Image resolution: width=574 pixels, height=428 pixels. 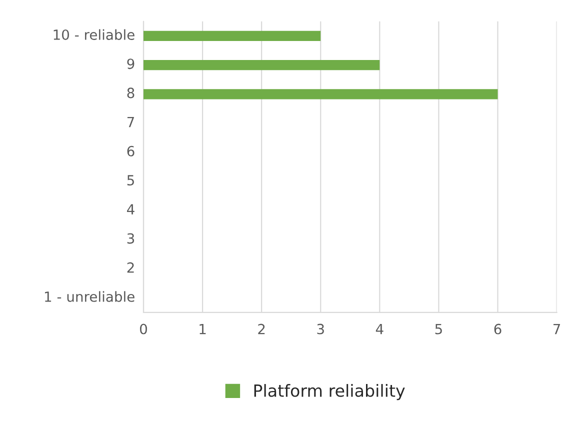 What do you see at coordinates (143, 329) in the screenshot?
I see `x-tick-label: 0` at bounding box center [143, 329].